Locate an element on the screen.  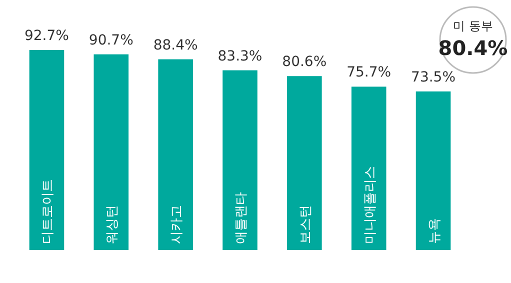
data-label: 75.7% is located at coordinates (369, 72).